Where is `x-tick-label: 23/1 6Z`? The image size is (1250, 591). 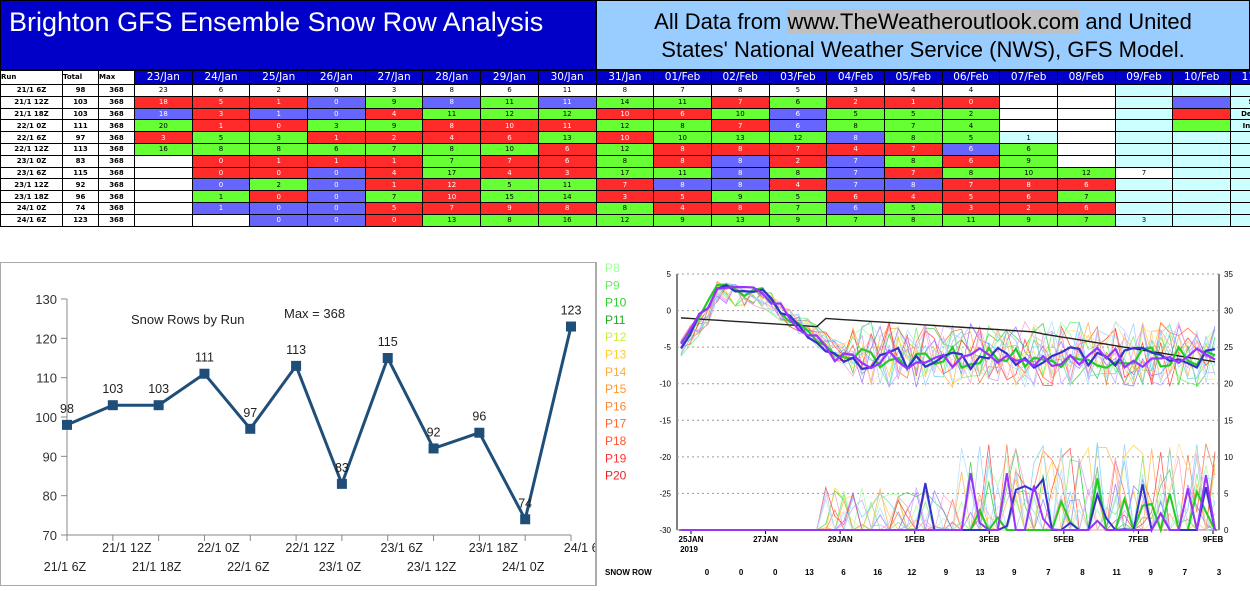 x-tick-label: 23/1 6Z is located at coordinates (402, 548).